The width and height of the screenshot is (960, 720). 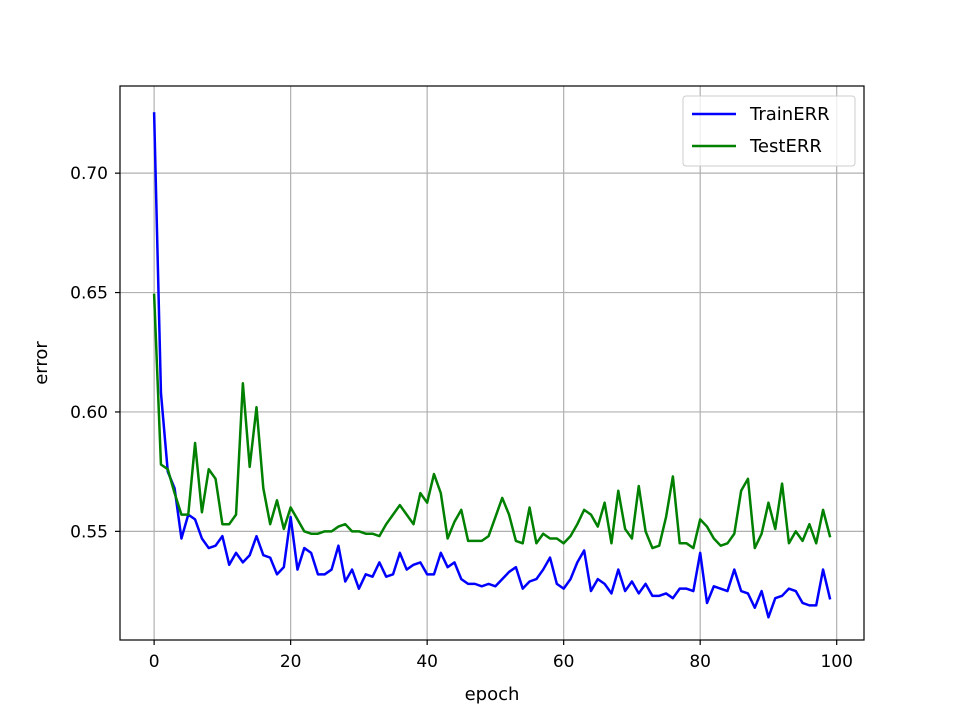 What do you see at coordinates (789, 114) in the screenshot?
I see `legend-label-train: TrainERR` at bounding box center [789, 114].